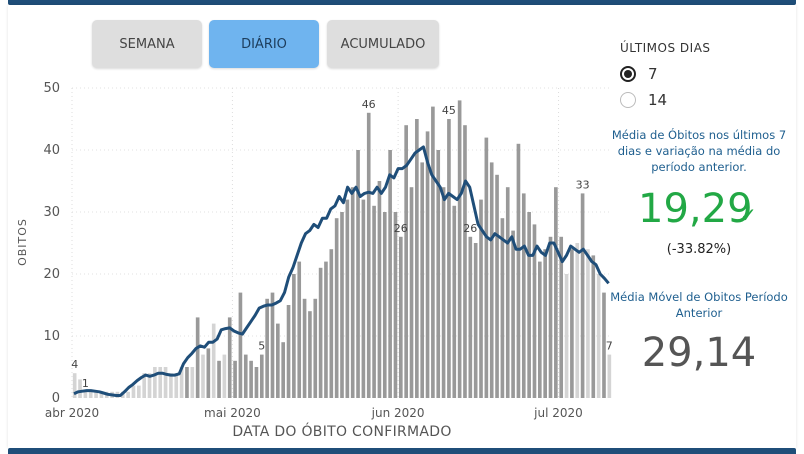 This screenshot has height=454, width=804. I want to click on bar-label: 1, so click(85, 383).